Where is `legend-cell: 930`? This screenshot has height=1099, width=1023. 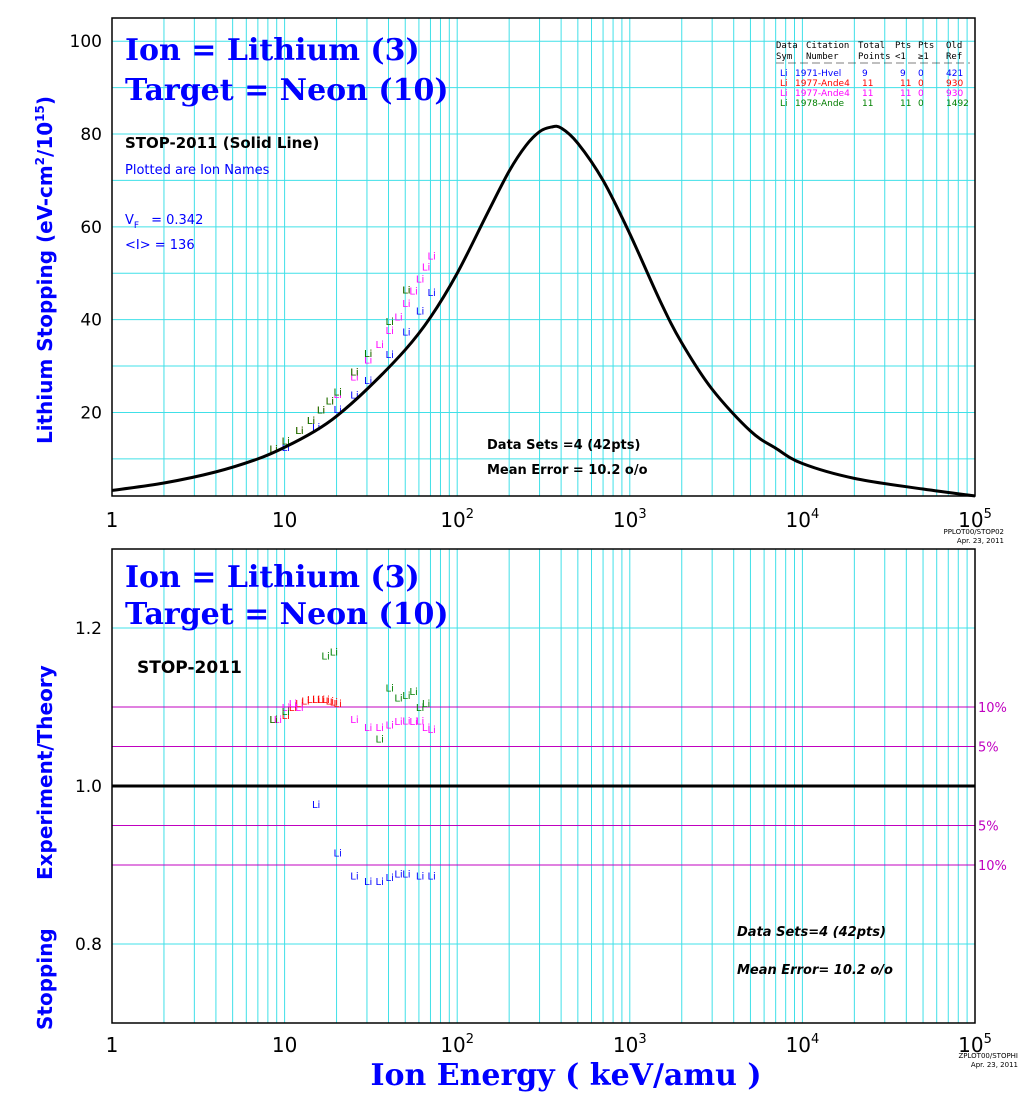 legend-cell: 930 is located at coordinates (954, 94).